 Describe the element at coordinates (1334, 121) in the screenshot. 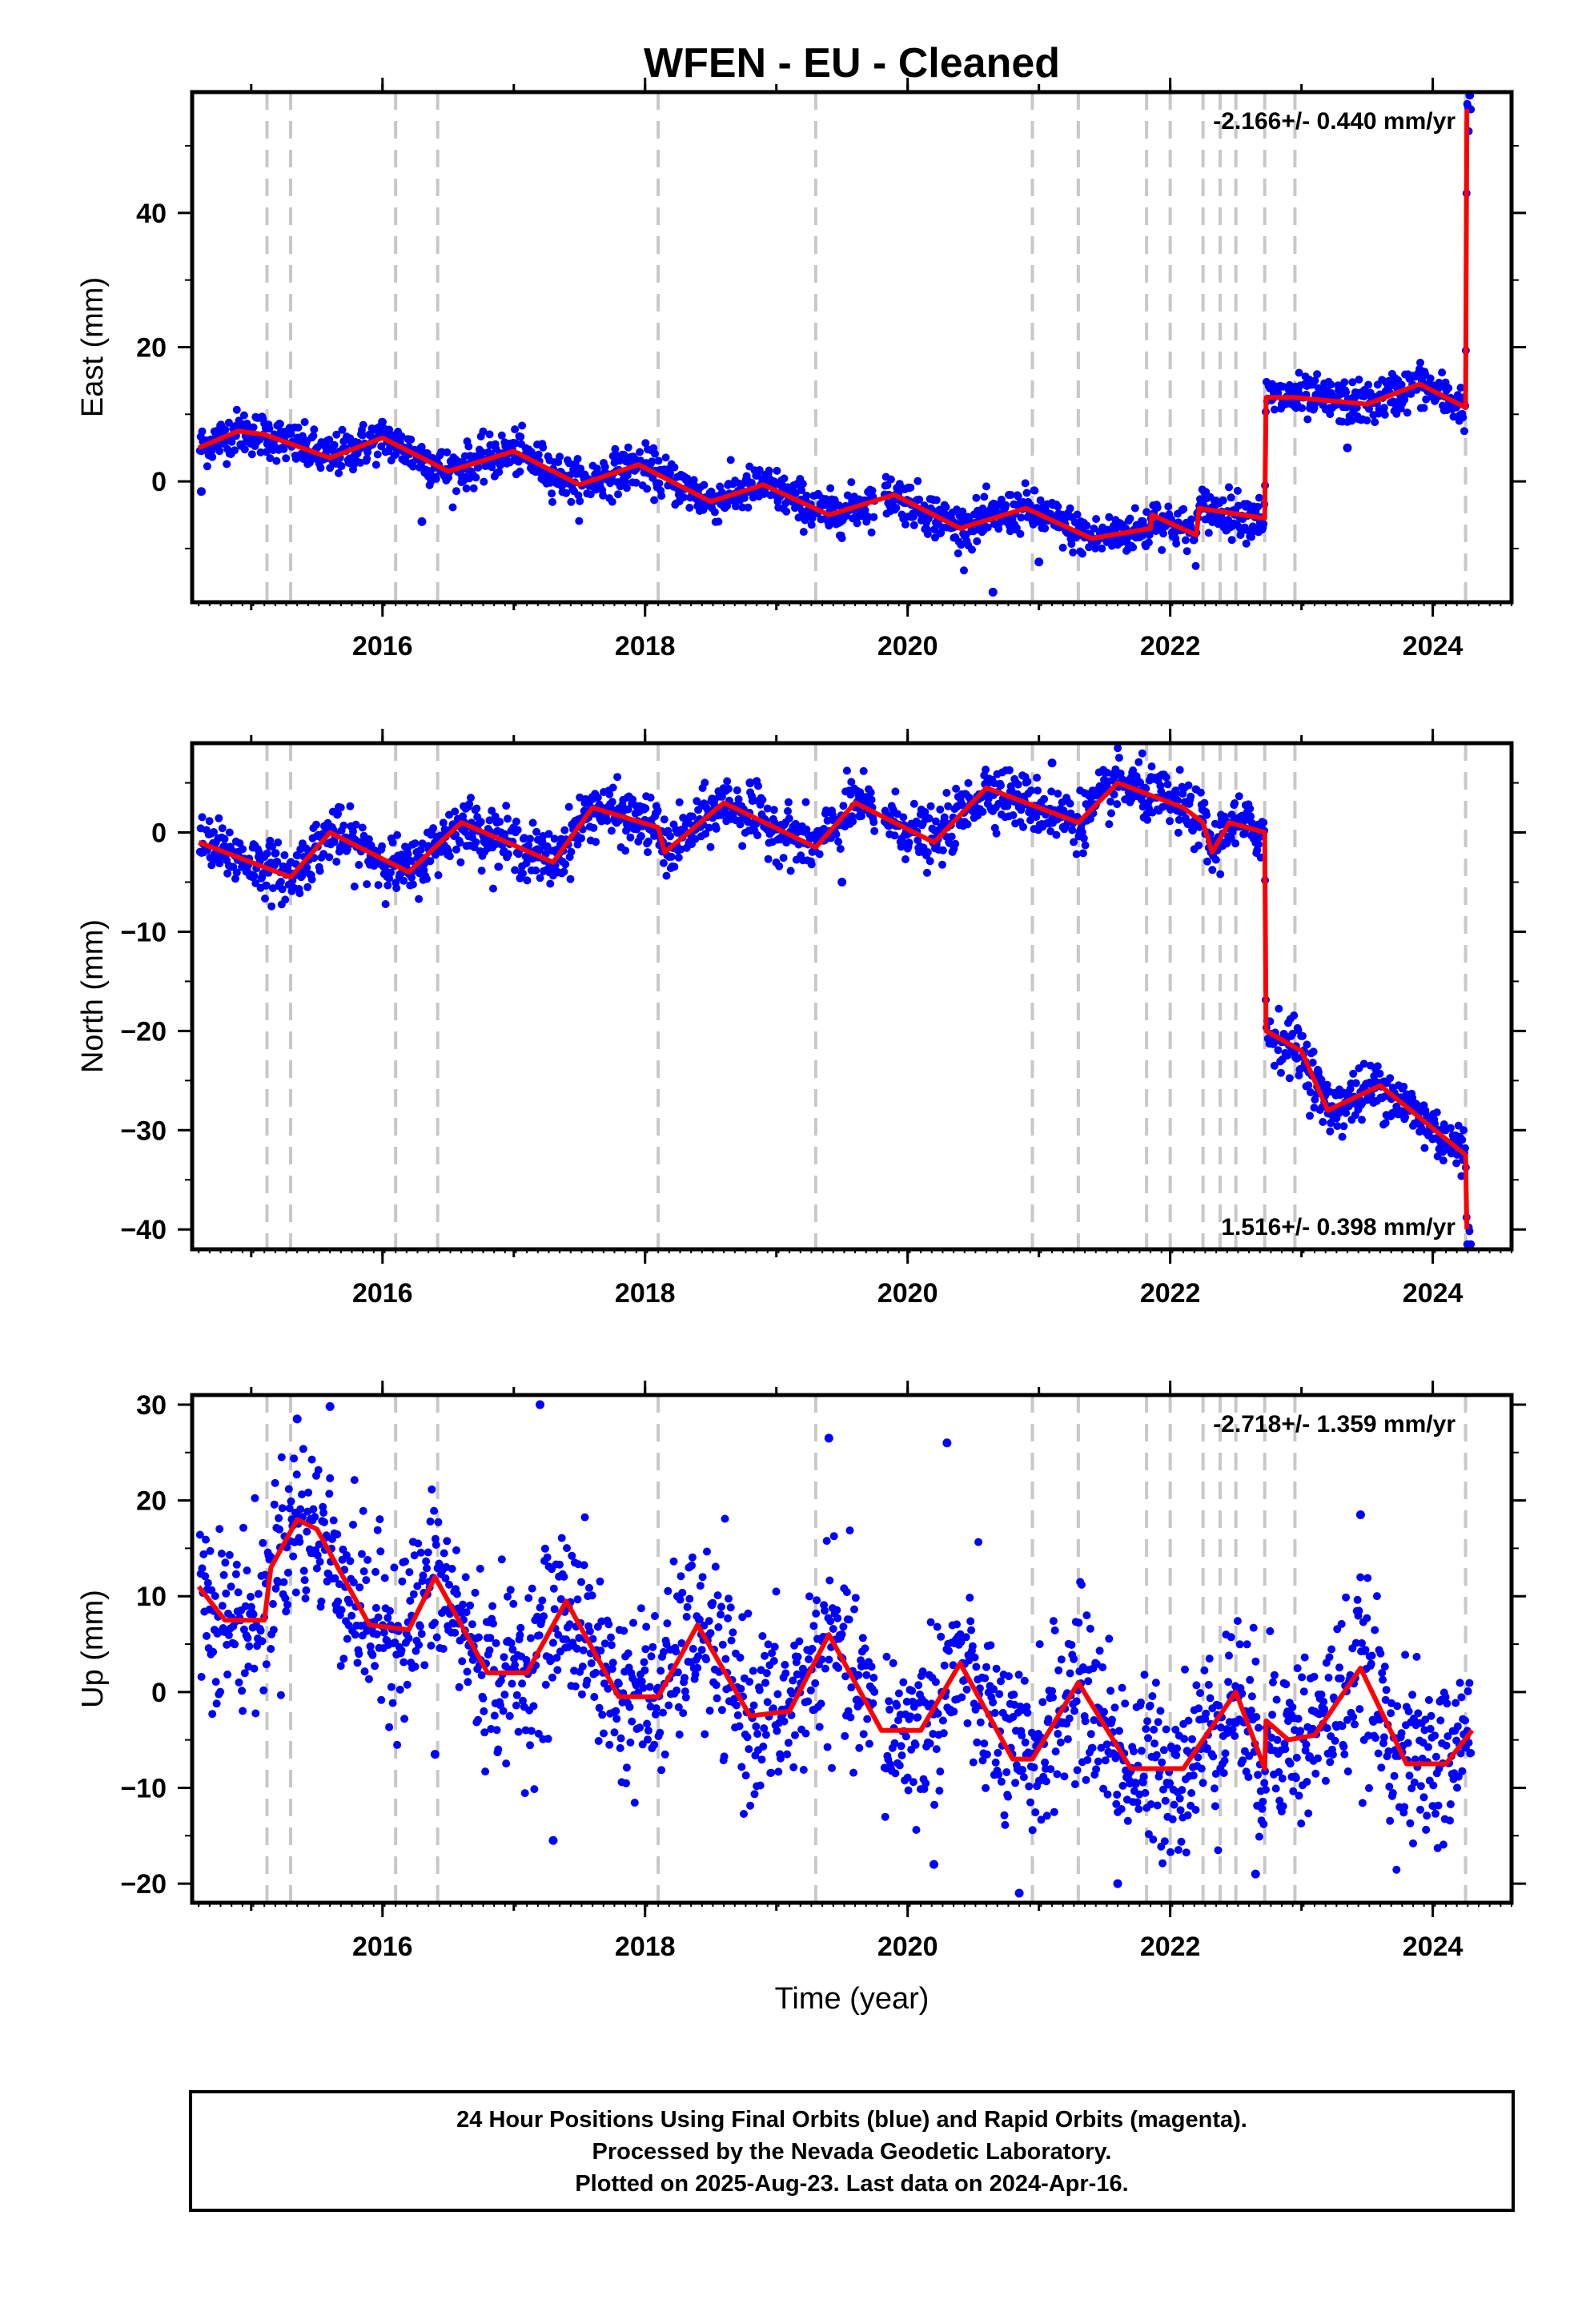

I see `east-rate-label: -2.166+/- 0.440 mm/yr` at that location.